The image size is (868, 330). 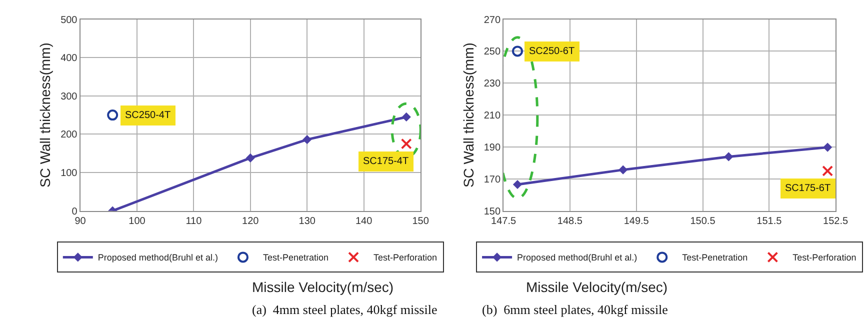 I want to click on y-tick-label: 0, so click(x=75, y=212).